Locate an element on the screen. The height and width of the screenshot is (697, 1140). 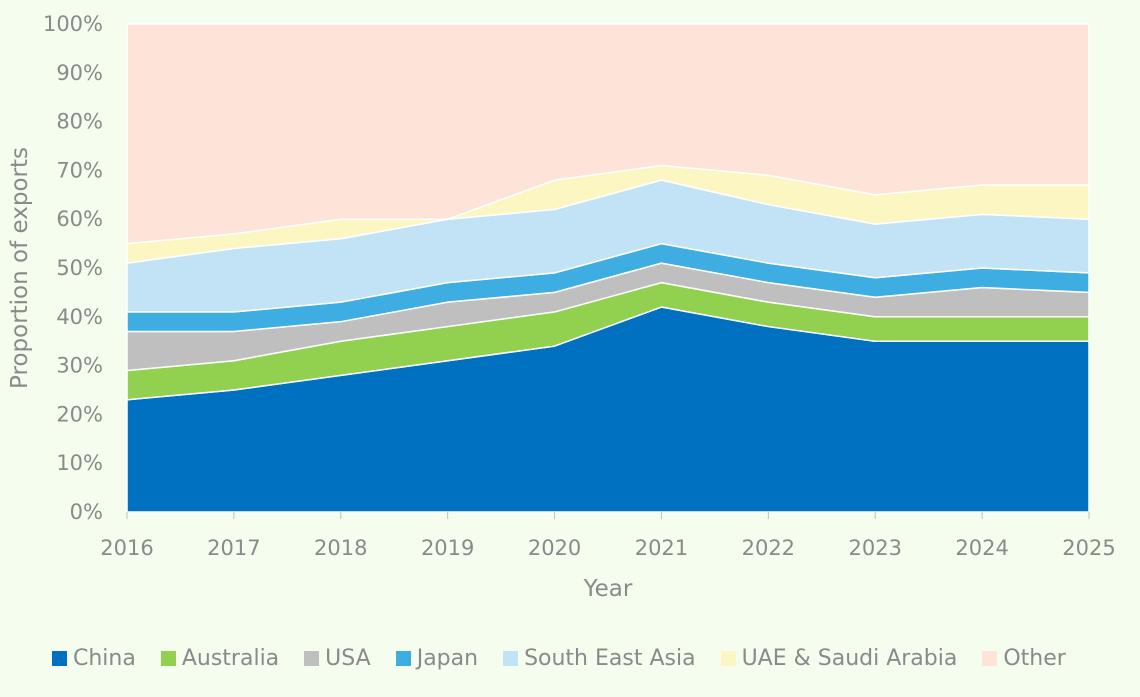
y-axis-title: Proportion of exports is located at coordinates (20, 268).